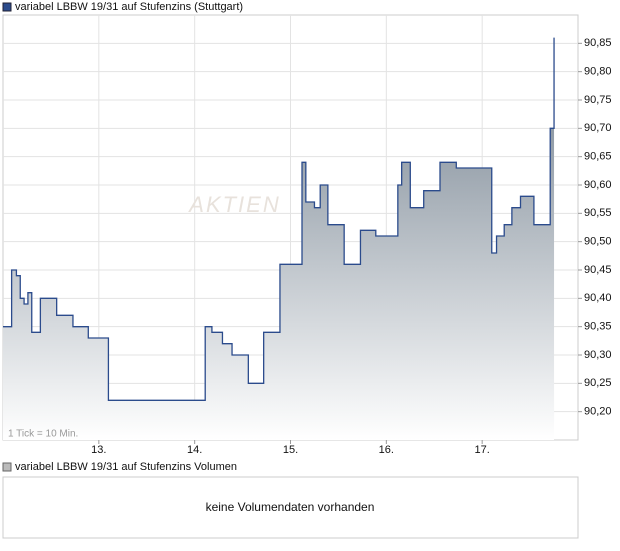 The height and width of the screenshot is (551, 620). Describe the element at coordinates (98, 450) in the screenshot. I see `x-tick-label: 13.` at that location.